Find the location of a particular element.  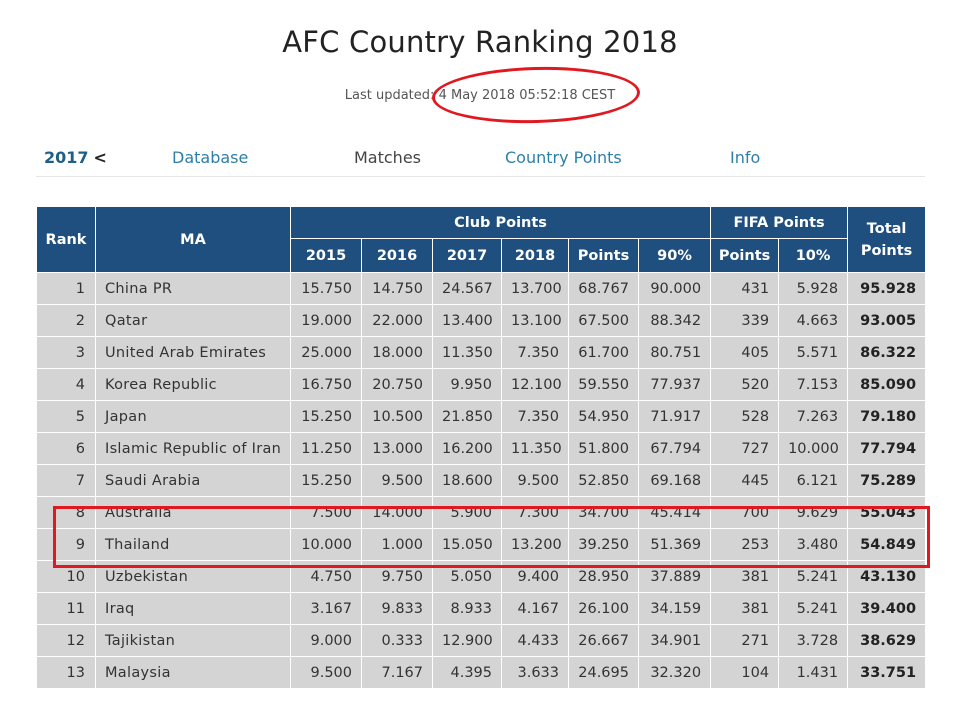

cell-total-points: 95.928 is located at coordinates (887, 288).